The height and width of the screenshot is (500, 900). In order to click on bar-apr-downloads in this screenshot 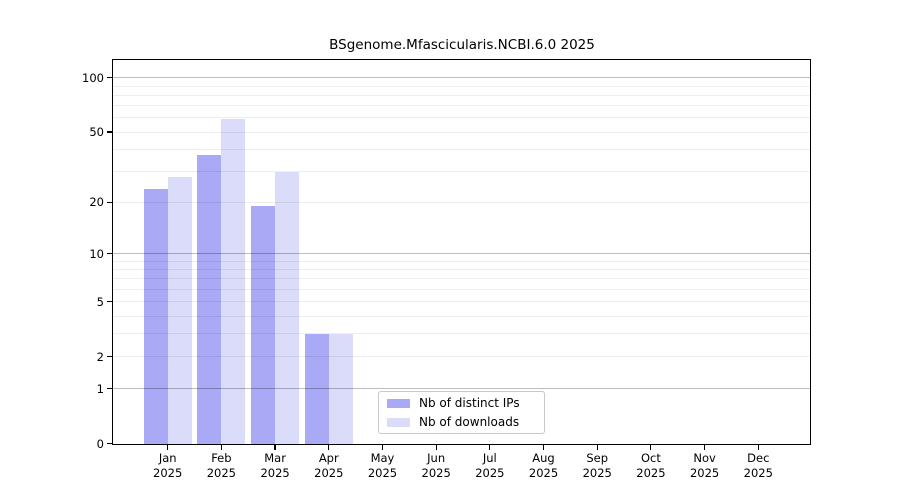, I will do `click(340, 388)`.